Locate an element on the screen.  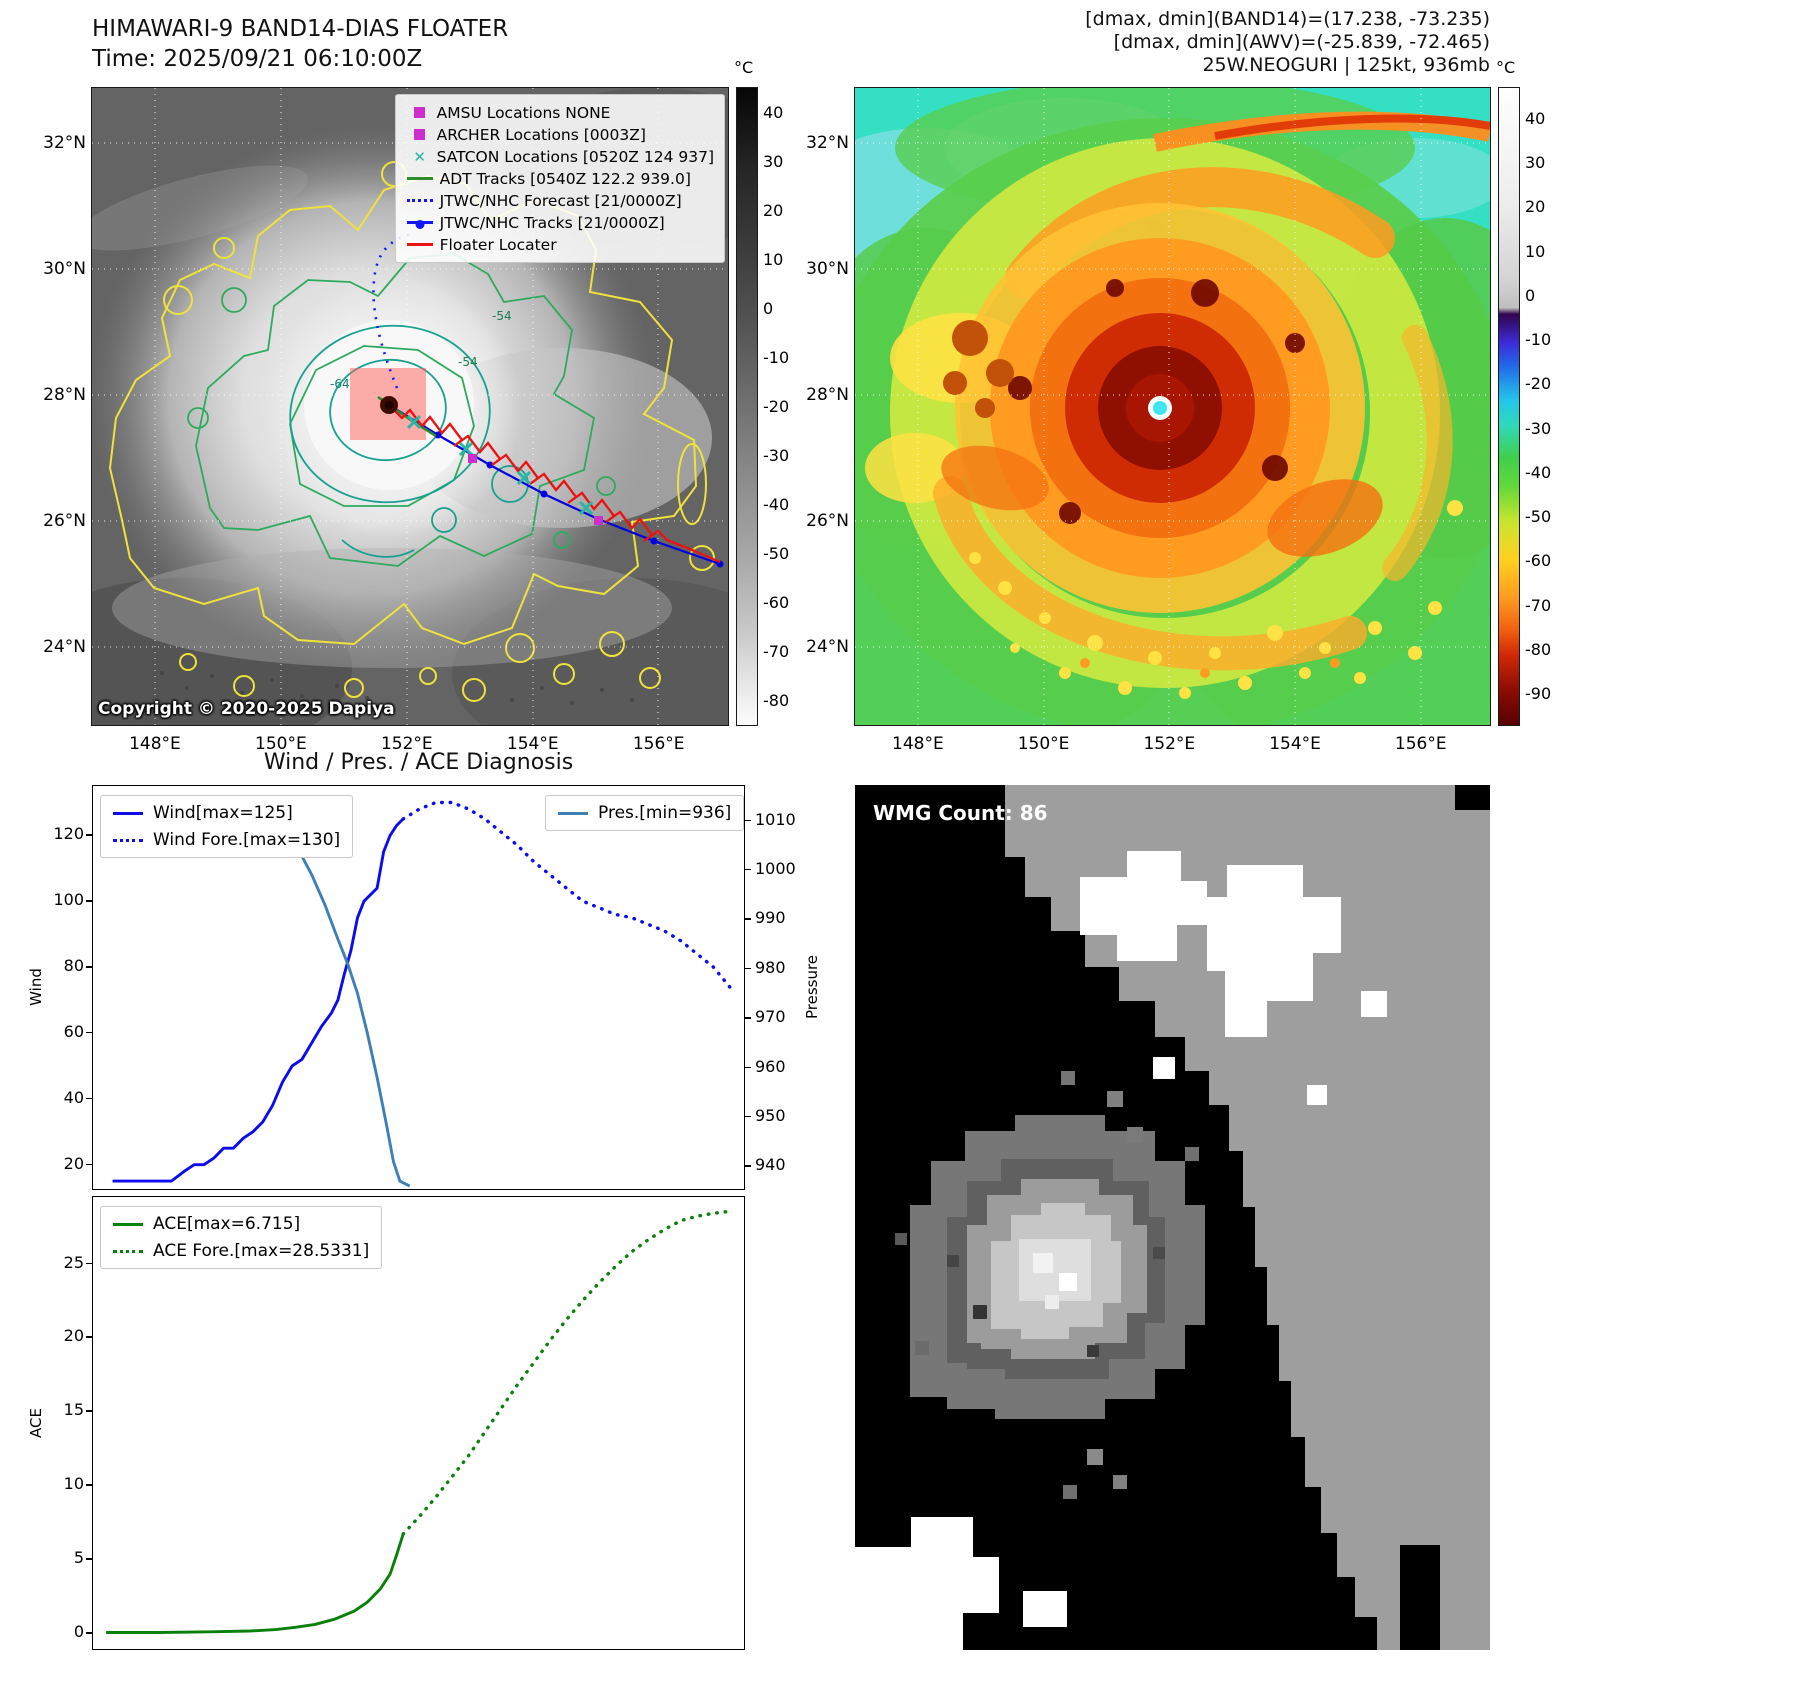
contour-label: -54 is located at coordinates (468, 362).